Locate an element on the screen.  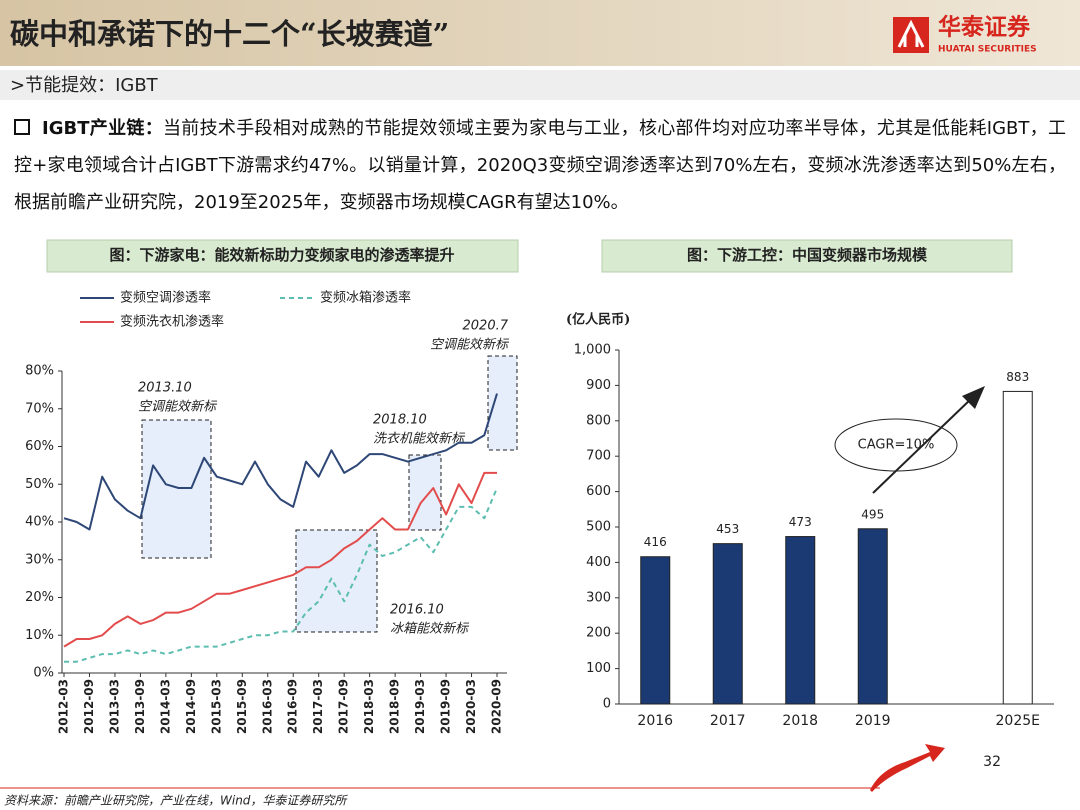
annotation-date: 2018.10 is located at coordinates (400, 420).